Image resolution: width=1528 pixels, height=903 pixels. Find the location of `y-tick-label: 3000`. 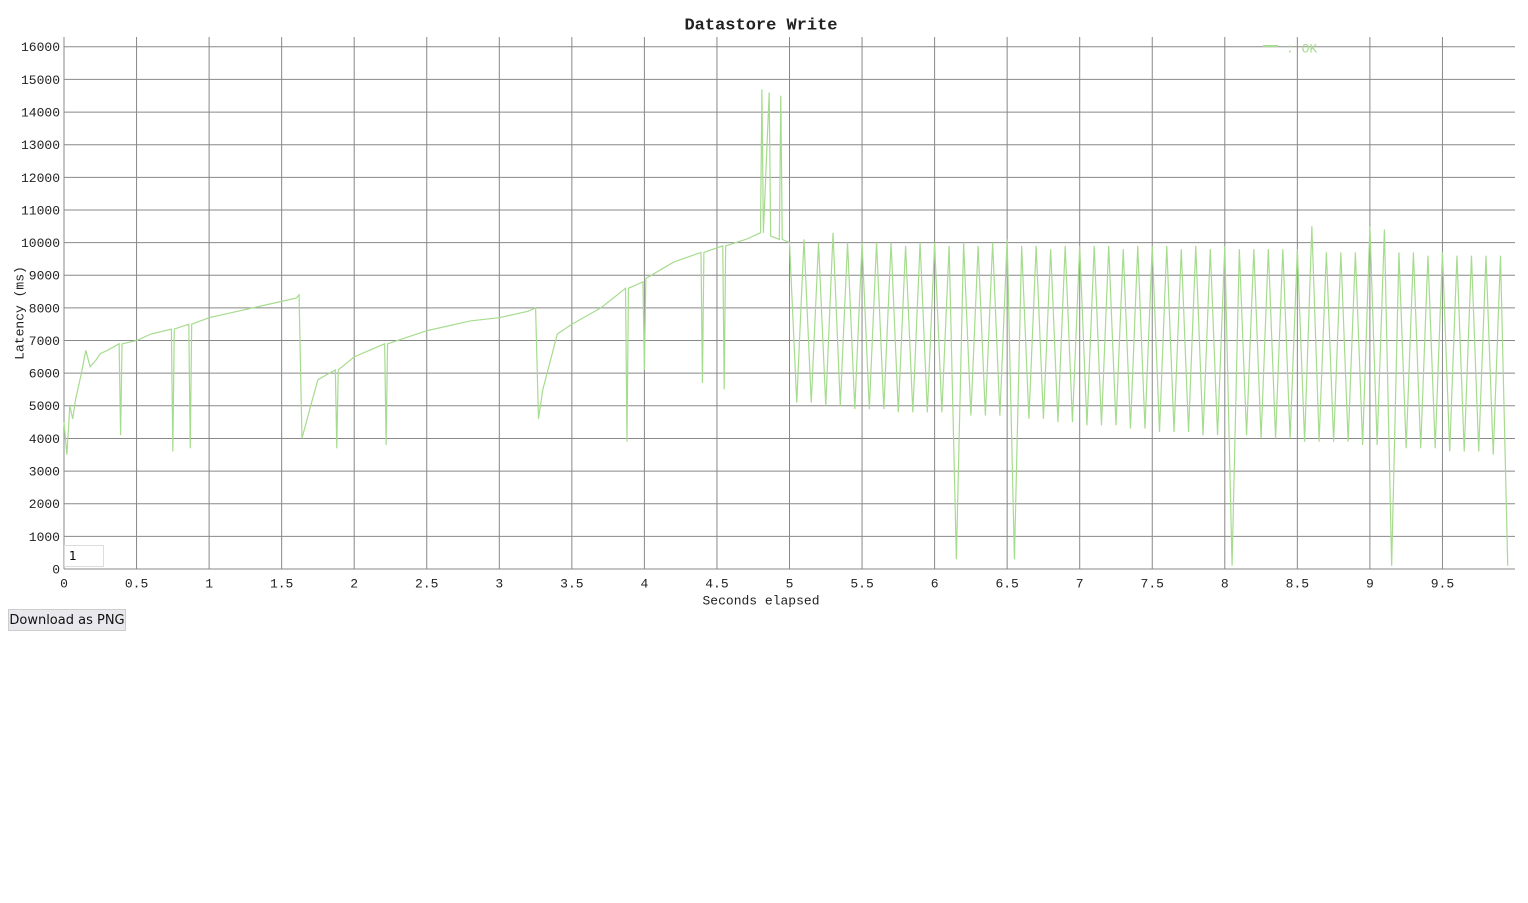

y-tick-label: 3000 is located at coordinates (44, 472).